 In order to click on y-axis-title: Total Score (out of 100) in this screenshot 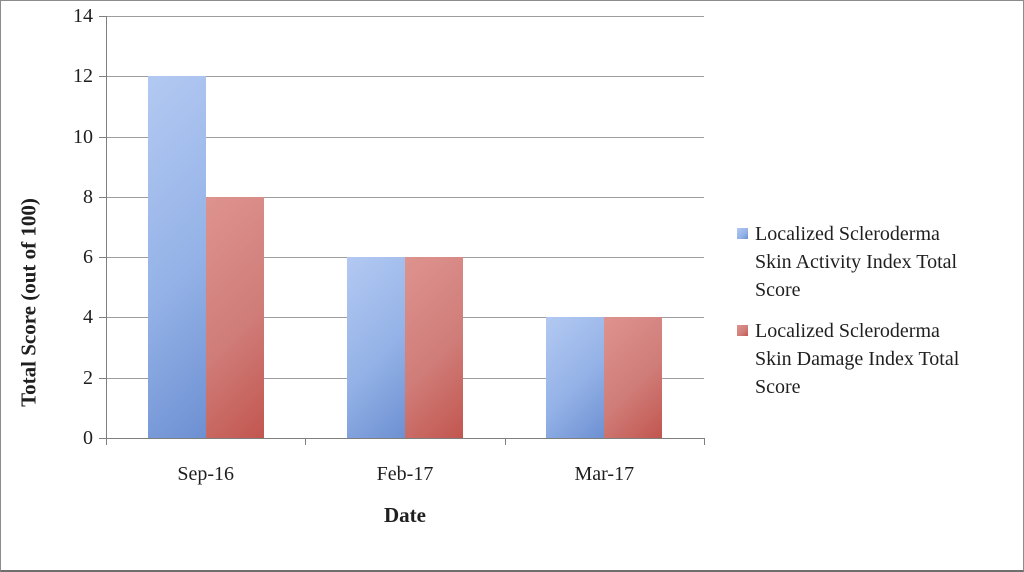, I will do `click(28, 302)`.